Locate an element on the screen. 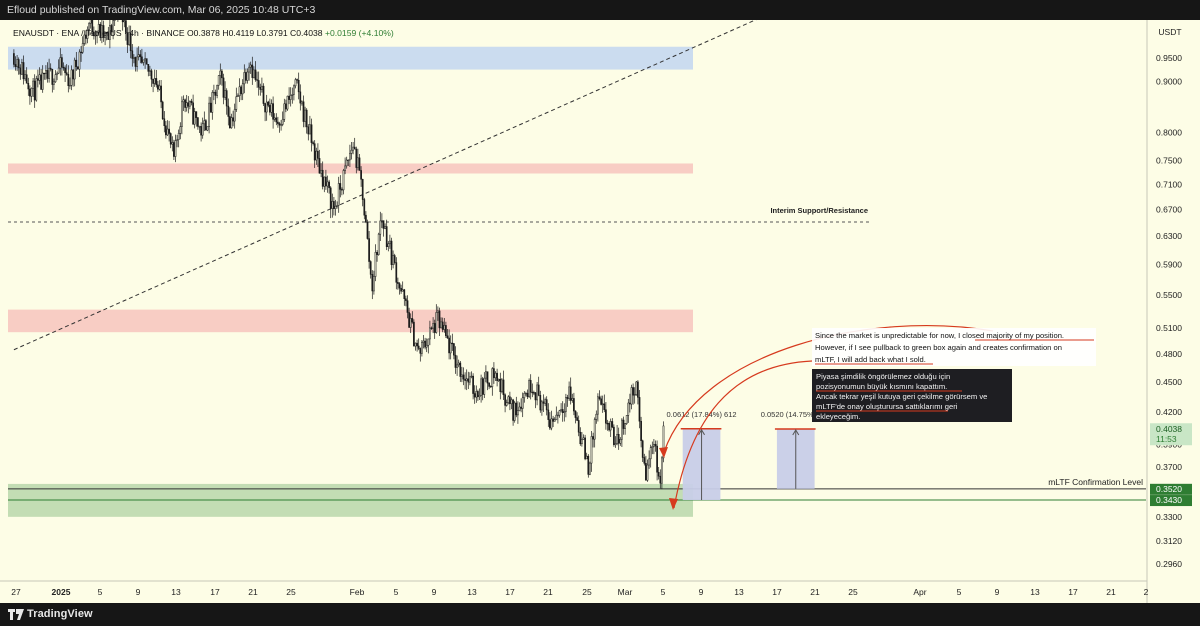  current-price-badge is located at coordinates (1171, 434).